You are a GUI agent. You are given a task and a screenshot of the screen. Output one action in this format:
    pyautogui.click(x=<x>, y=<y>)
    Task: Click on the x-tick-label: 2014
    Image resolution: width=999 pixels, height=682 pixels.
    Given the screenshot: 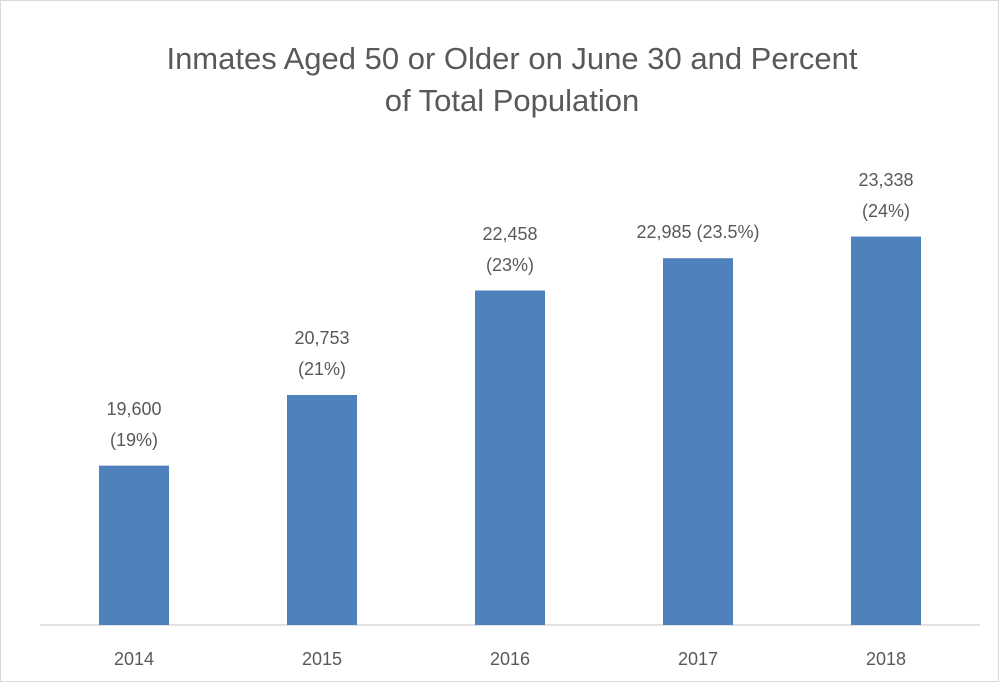 What is the action you would take?
    pyautogui.click(x=134, y=659)
    